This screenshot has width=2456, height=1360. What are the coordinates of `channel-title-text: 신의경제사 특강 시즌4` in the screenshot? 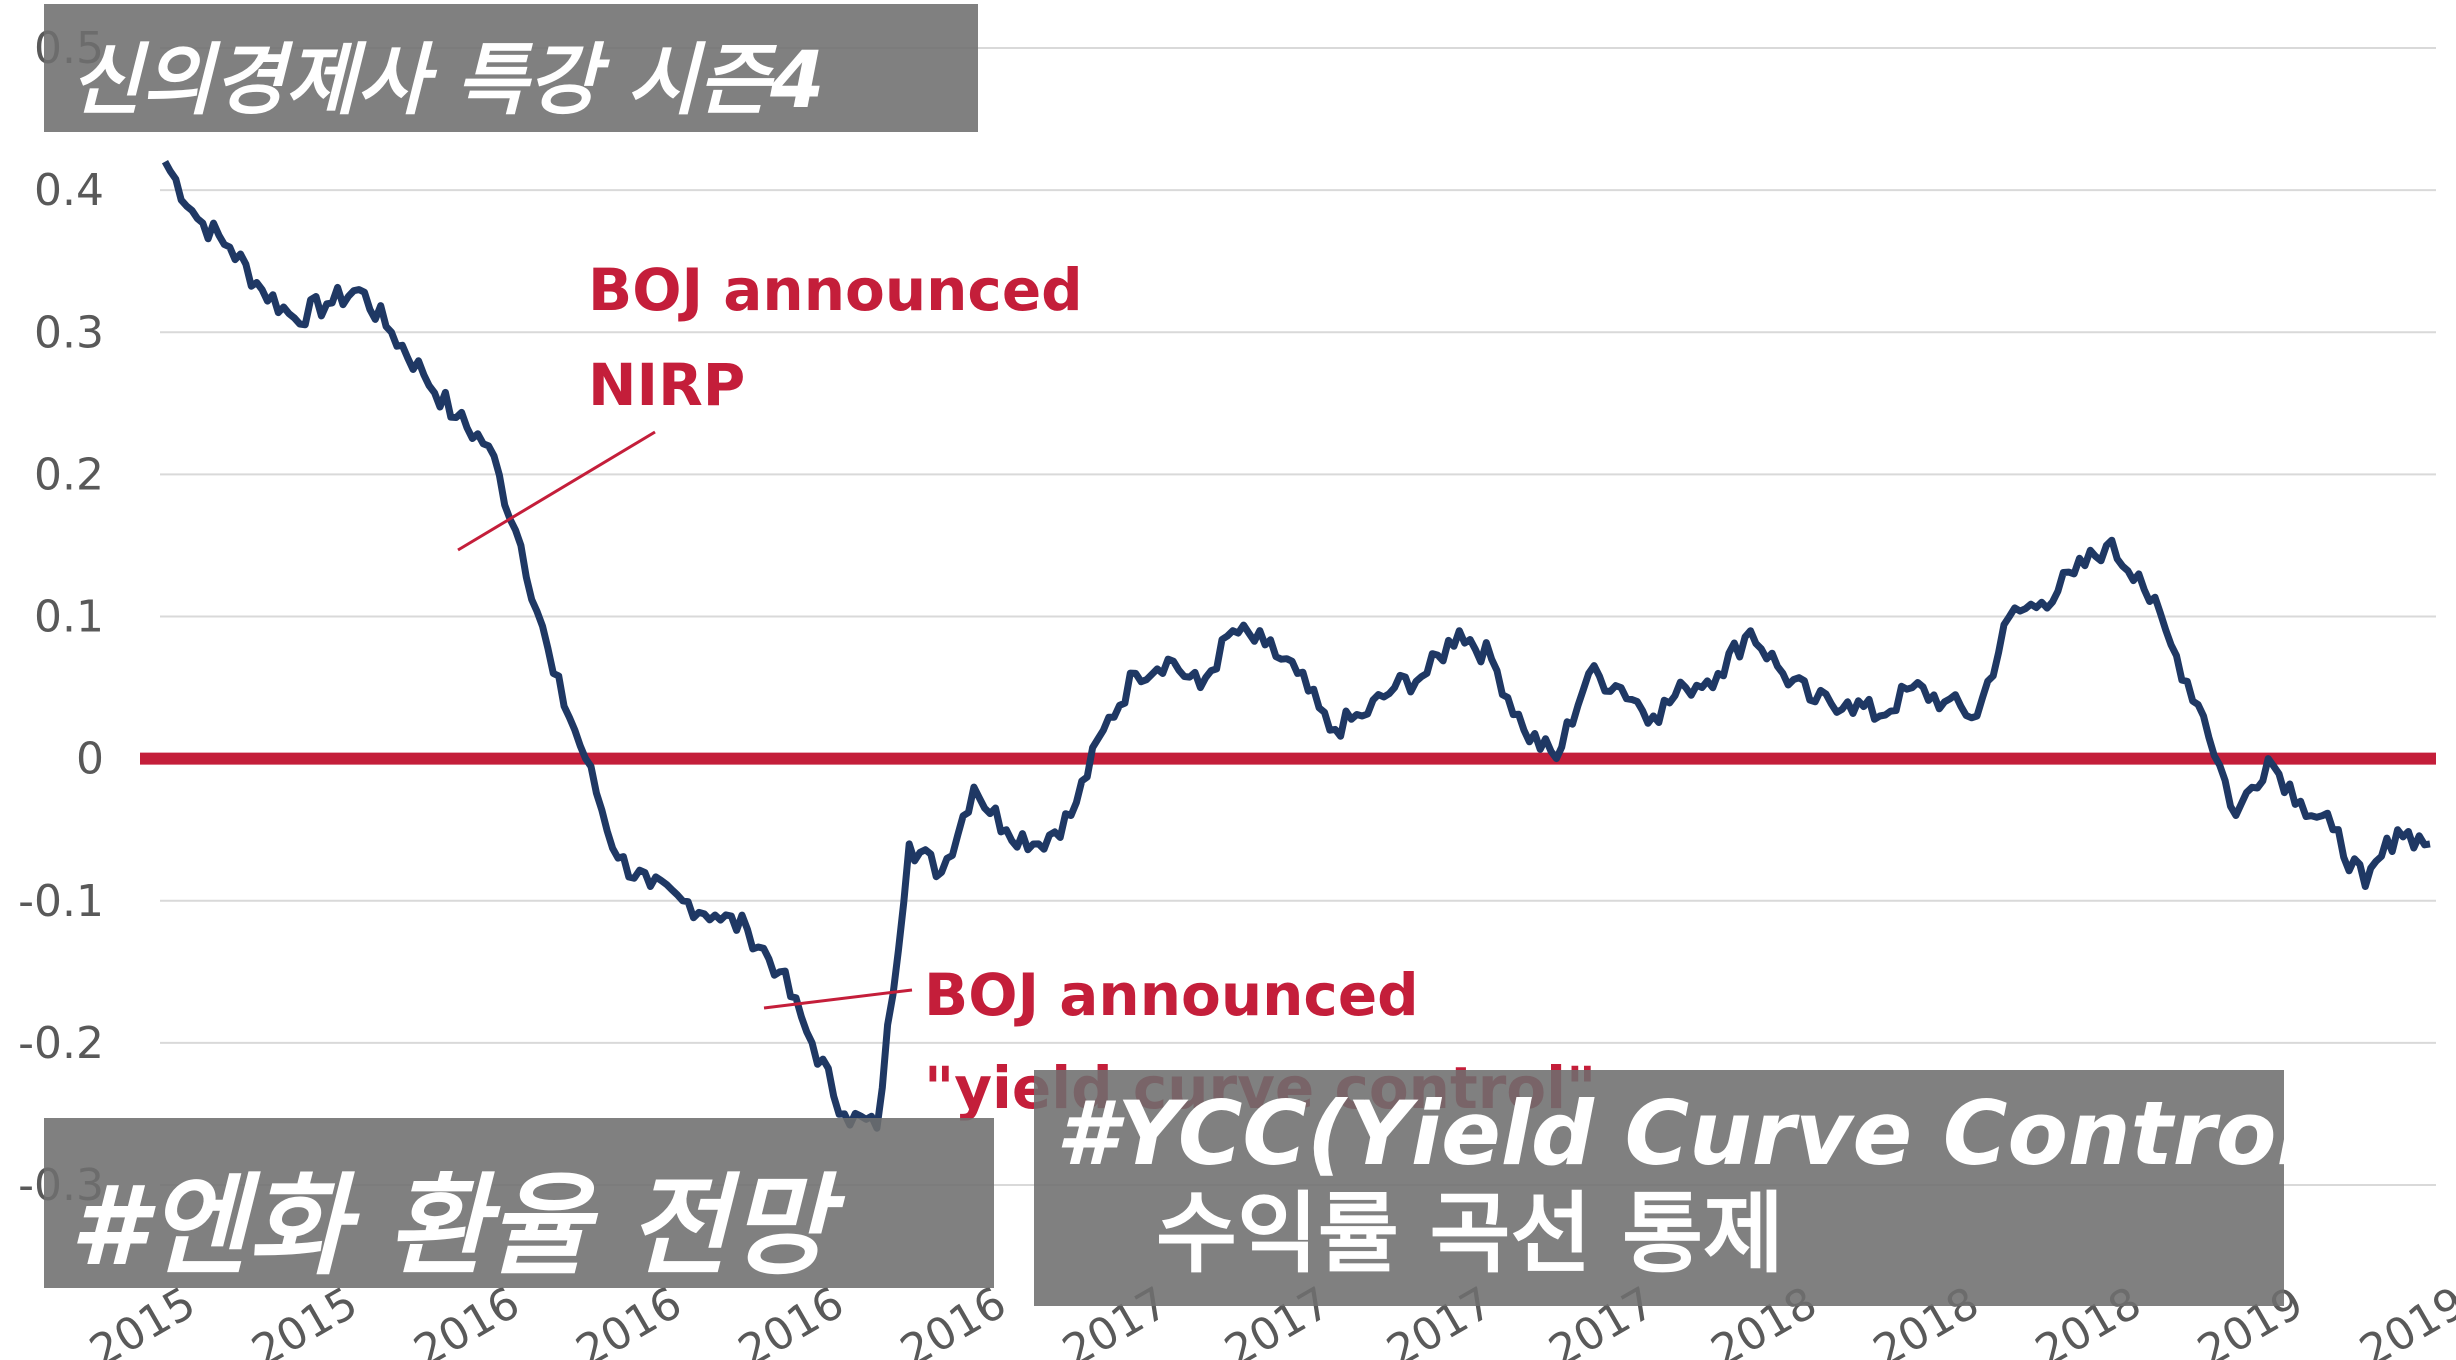 It's located at (447, 81).